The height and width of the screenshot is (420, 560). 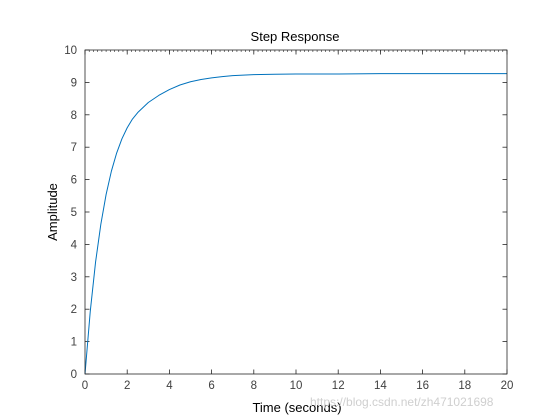 I want to click on y-tick-label: 10, so click(x=70, y=51).